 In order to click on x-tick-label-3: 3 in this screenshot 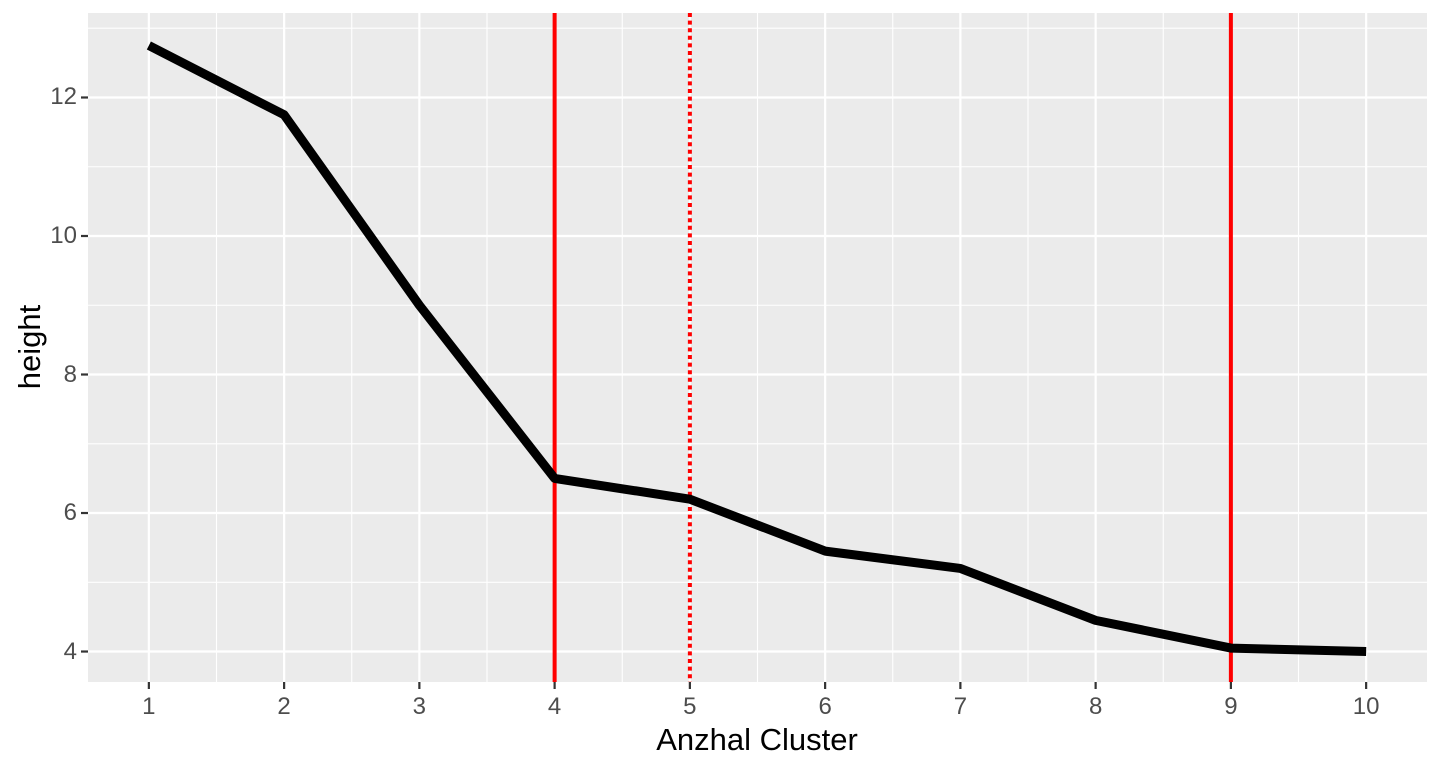, I will do `click(419, 706)`.